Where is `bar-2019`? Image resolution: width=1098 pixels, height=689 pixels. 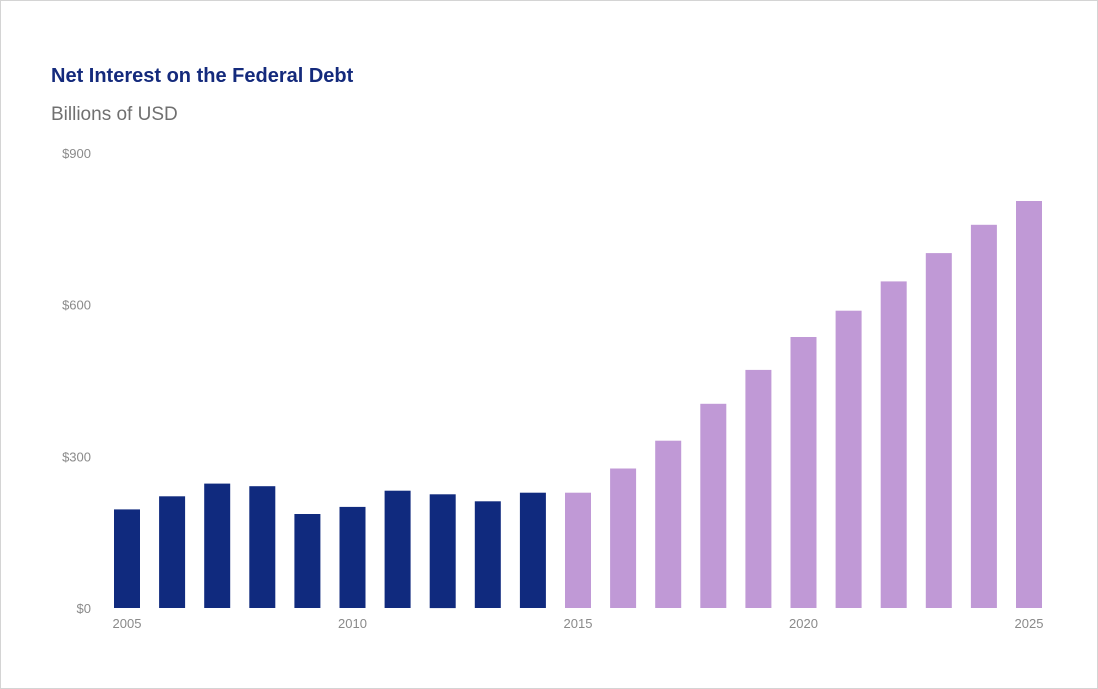 bar-2019 is located at coordinates (758, 488).